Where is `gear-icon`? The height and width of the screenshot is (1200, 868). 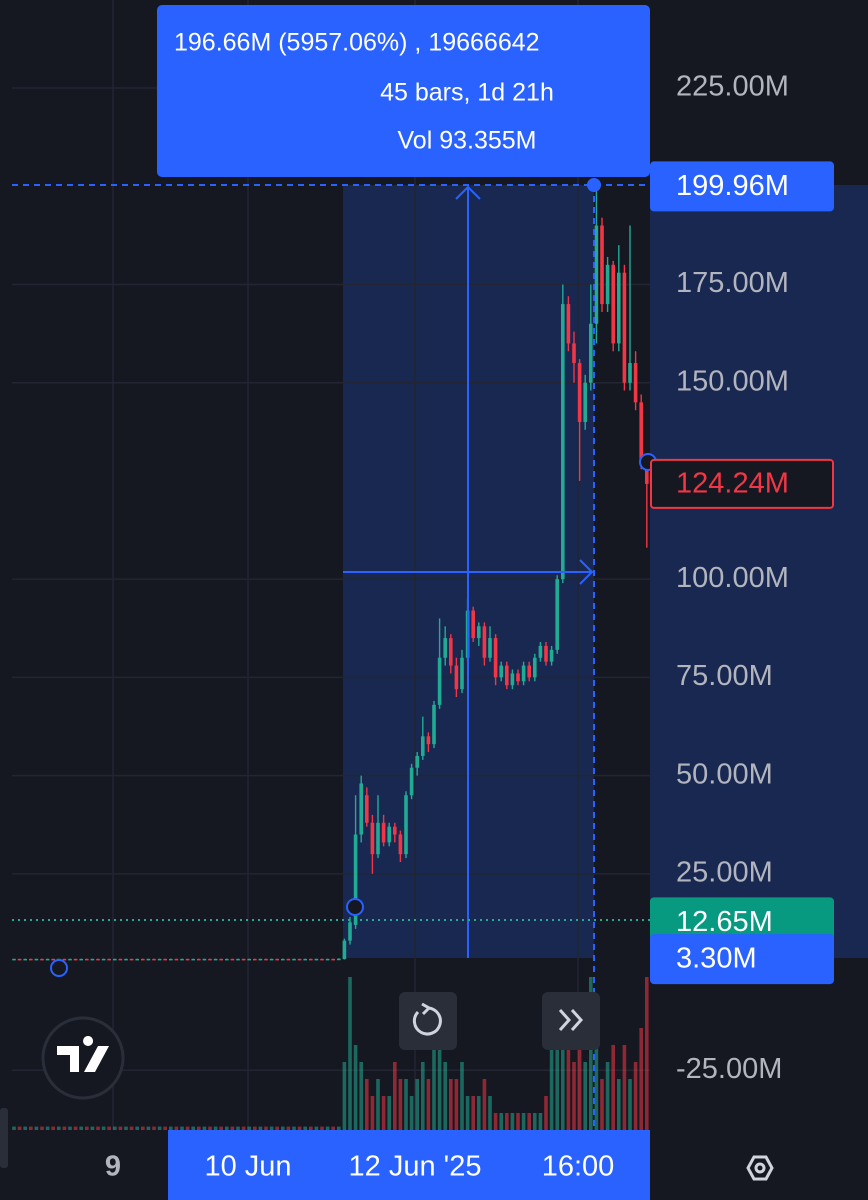
gear-icon is located at coordinates (760, 1168).